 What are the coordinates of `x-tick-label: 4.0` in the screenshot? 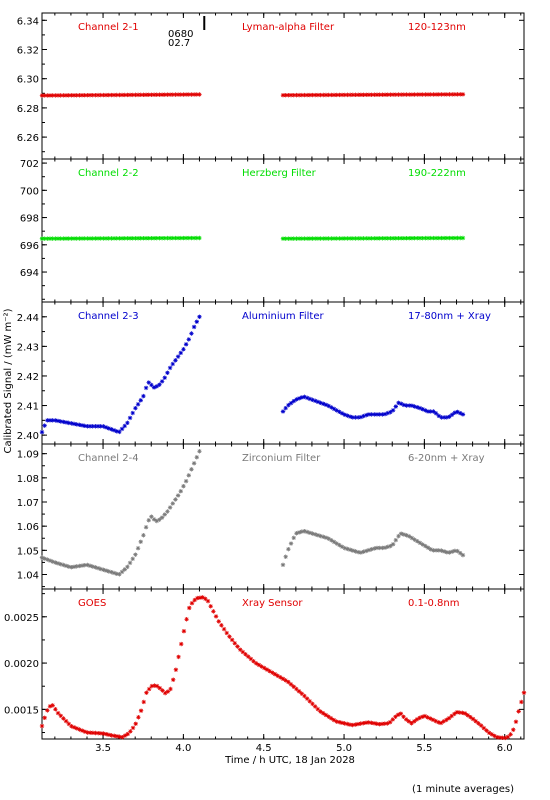 It's located at (183, 748).